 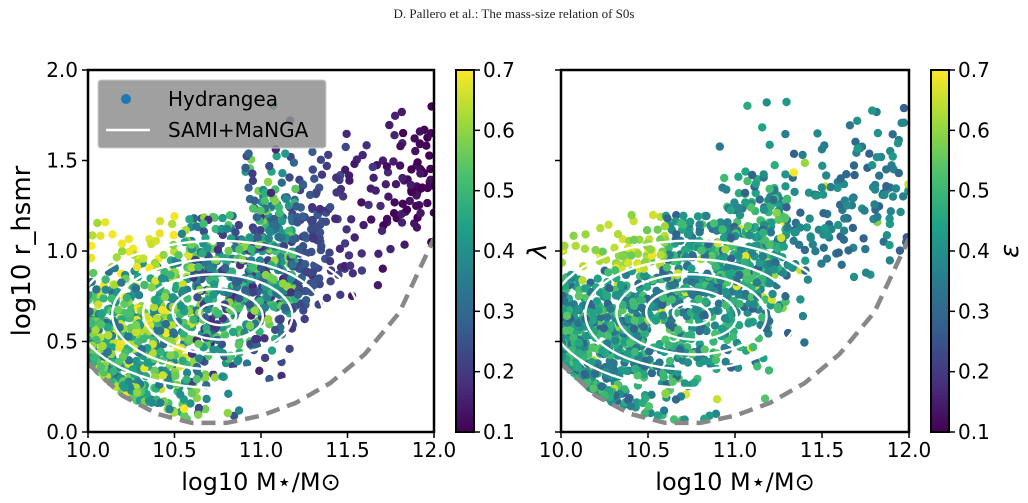 What do you see at coordinates (499, 70) in the screenshot?
I see `colorbar-tick-label: 0.7` at bounding box center [499, 70].